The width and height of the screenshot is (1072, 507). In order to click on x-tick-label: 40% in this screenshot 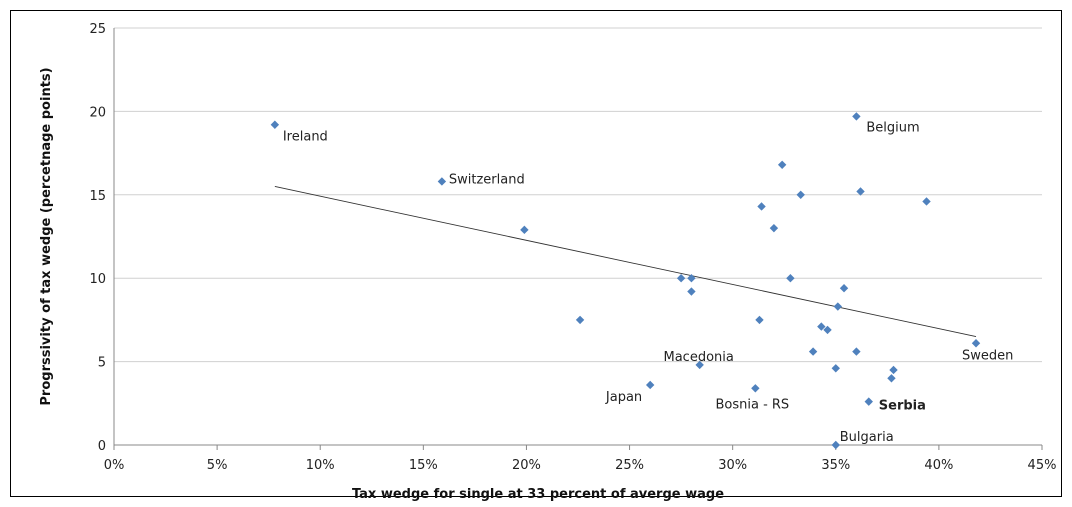, I will do `click(938, 465)`.